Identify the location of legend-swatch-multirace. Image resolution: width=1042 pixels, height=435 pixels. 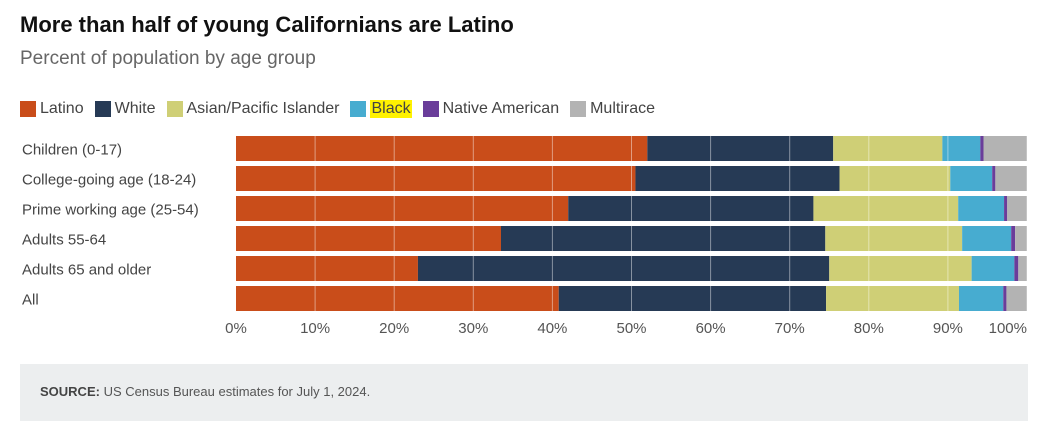
(578, 109).